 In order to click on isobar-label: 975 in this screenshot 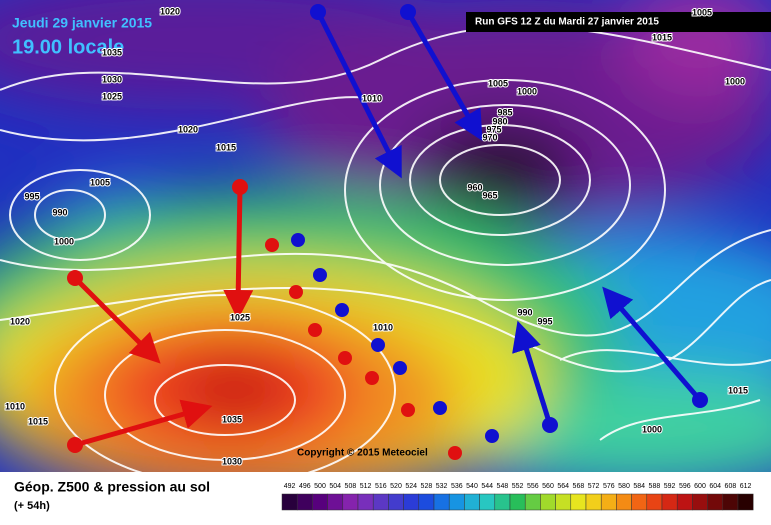, I will do `click(493, 129)`.